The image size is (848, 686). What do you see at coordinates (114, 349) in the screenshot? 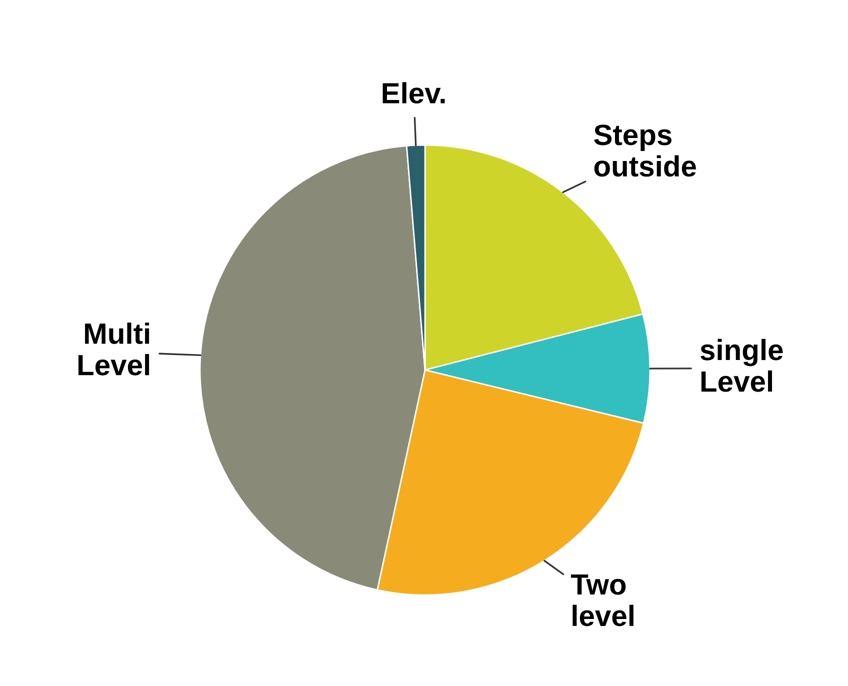
I see `slice-label: Multi Level` at bounding box center [114, 349].